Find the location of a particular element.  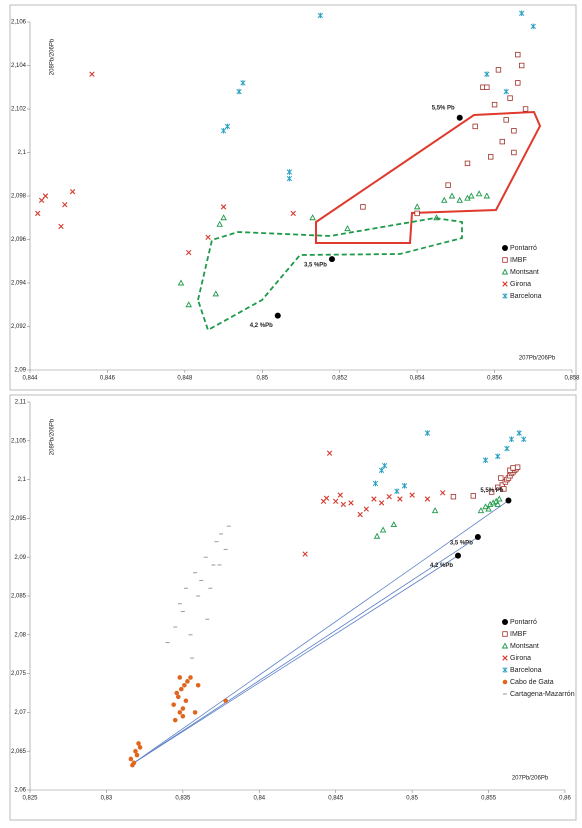

x-axis-title: 207Pb/206Pb is located at coordinates (530, 779).